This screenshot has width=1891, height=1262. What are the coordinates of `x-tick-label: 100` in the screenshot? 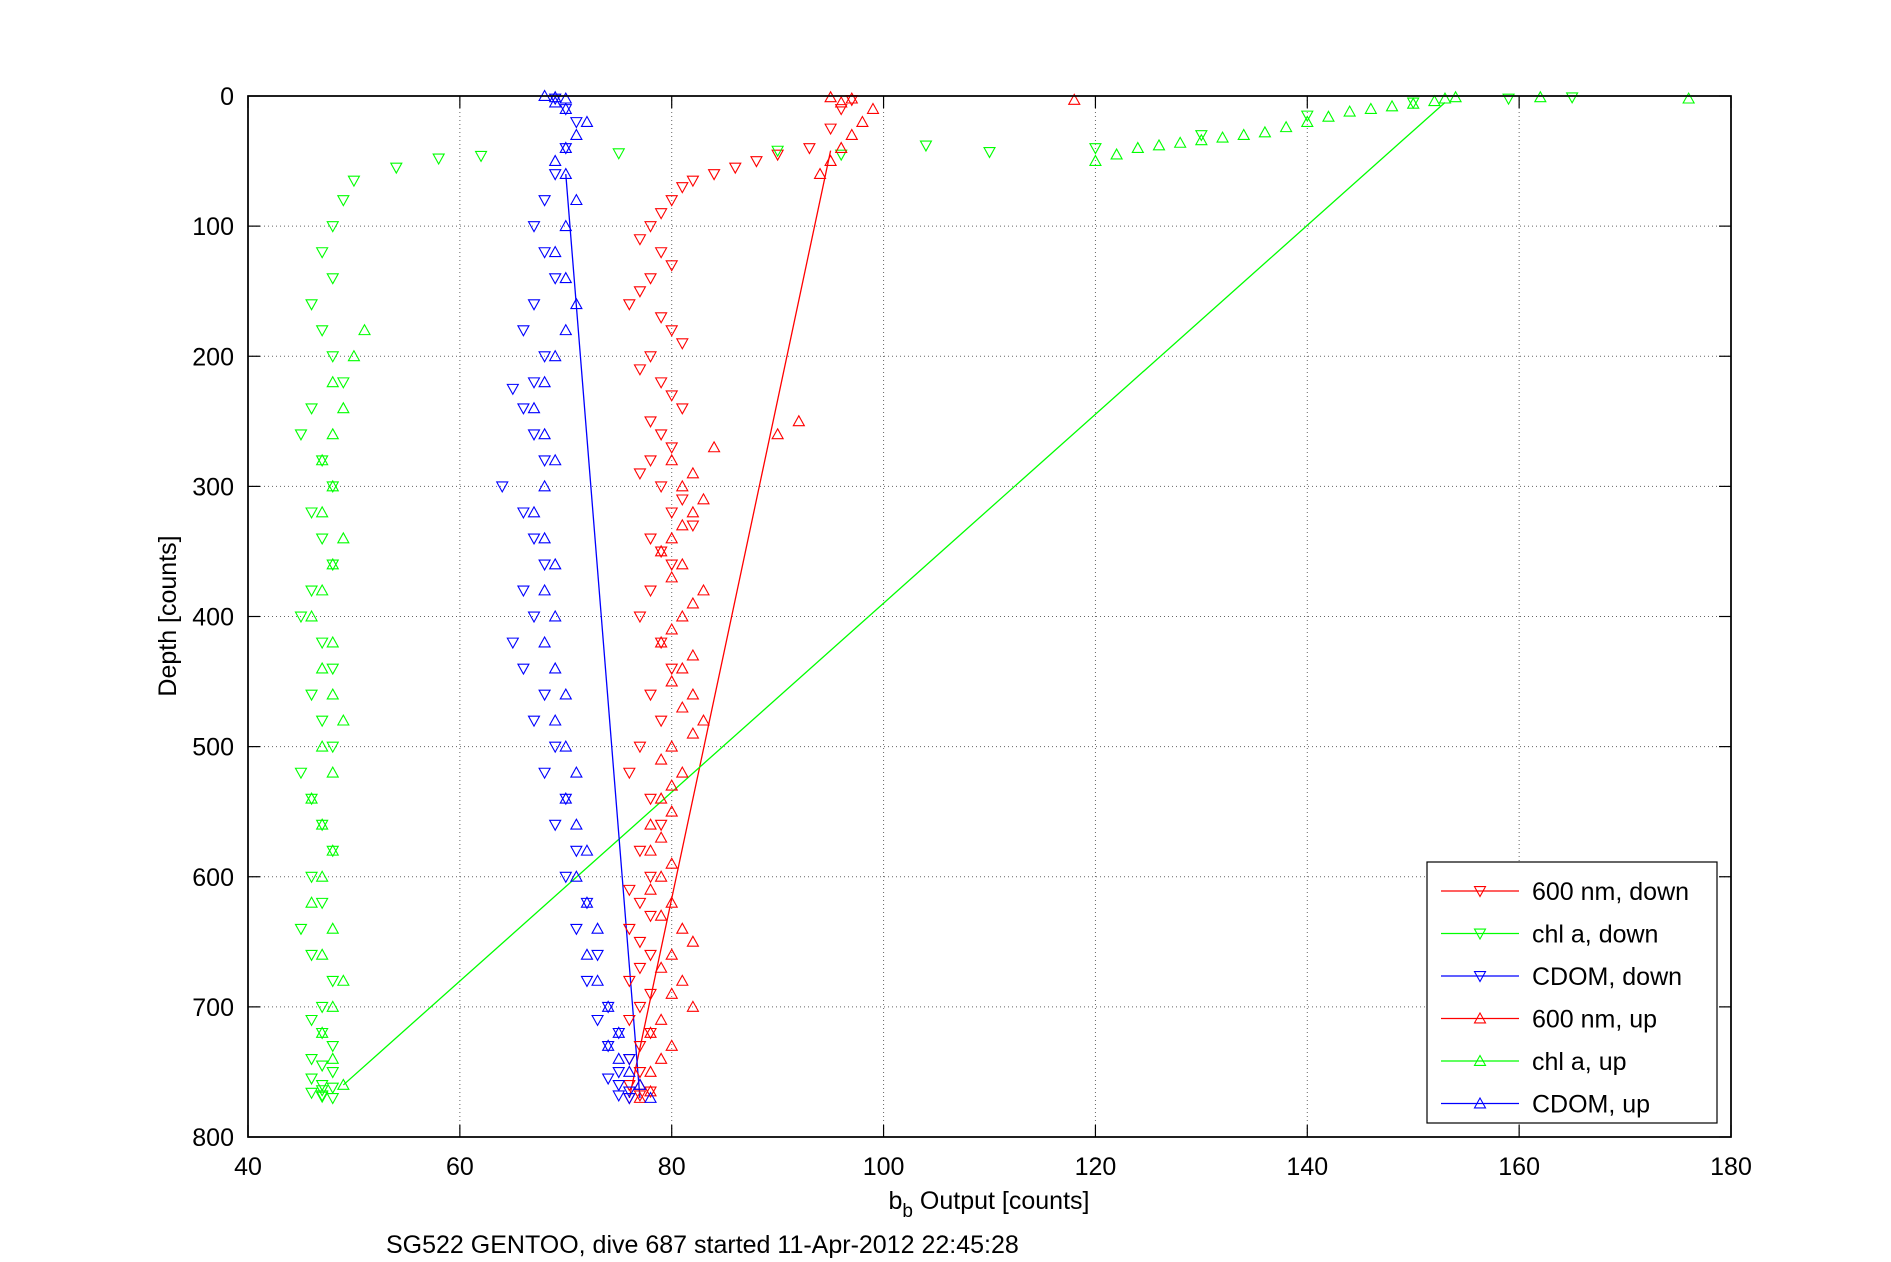 It's located at (884, 1167).